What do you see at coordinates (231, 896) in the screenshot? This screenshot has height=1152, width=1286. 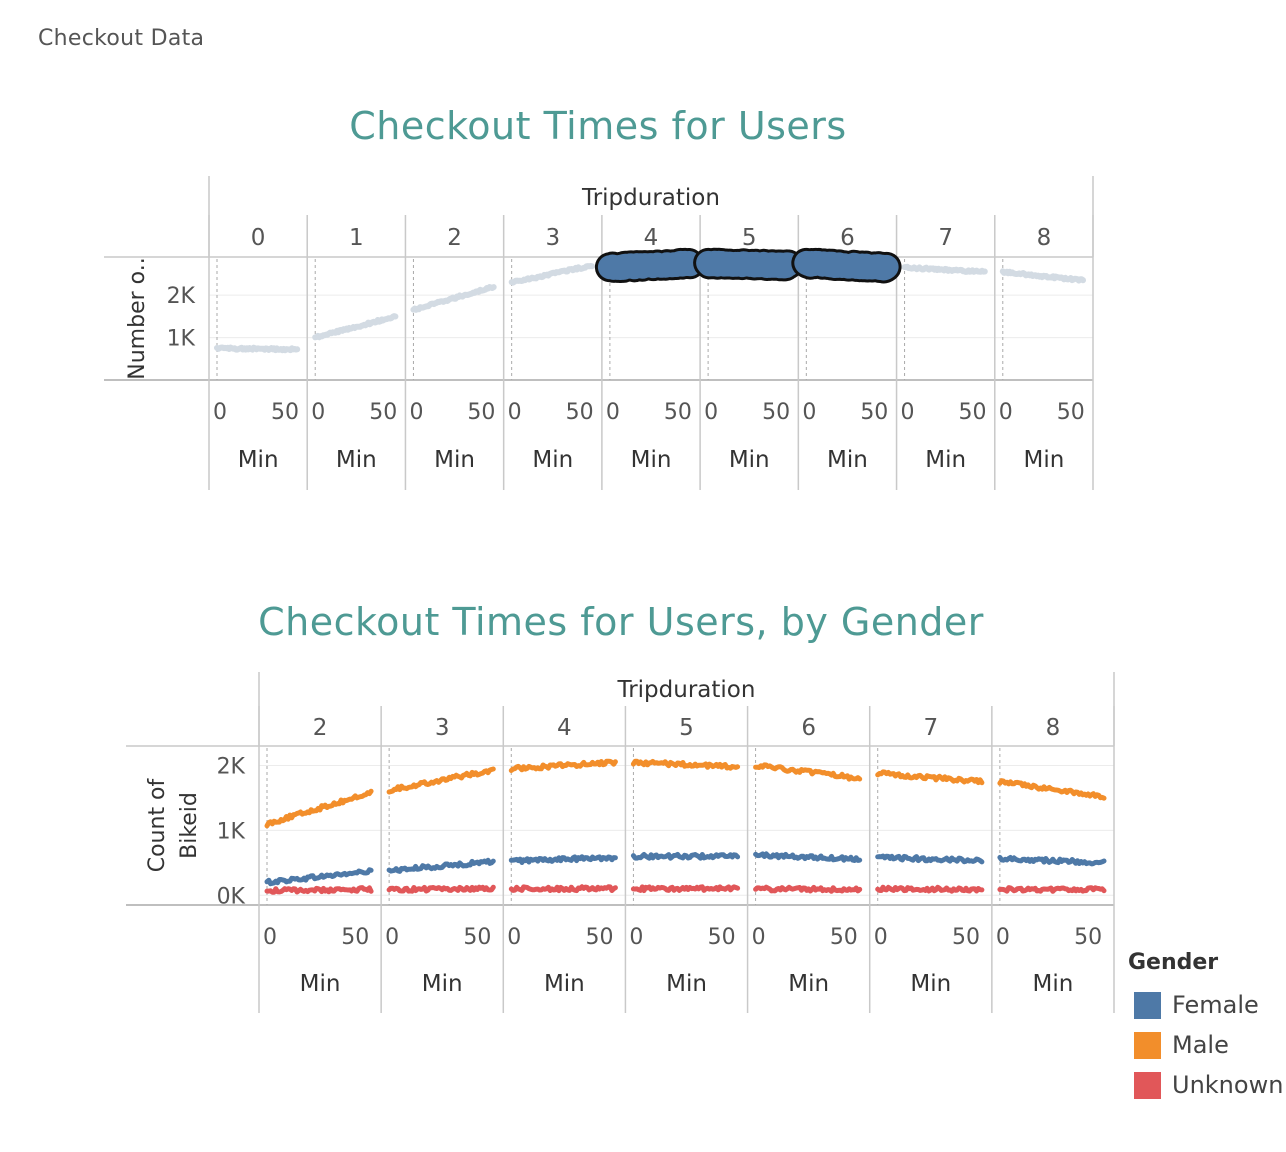 I see `y-tick-label: 0K` at bounding box center [231, 896].